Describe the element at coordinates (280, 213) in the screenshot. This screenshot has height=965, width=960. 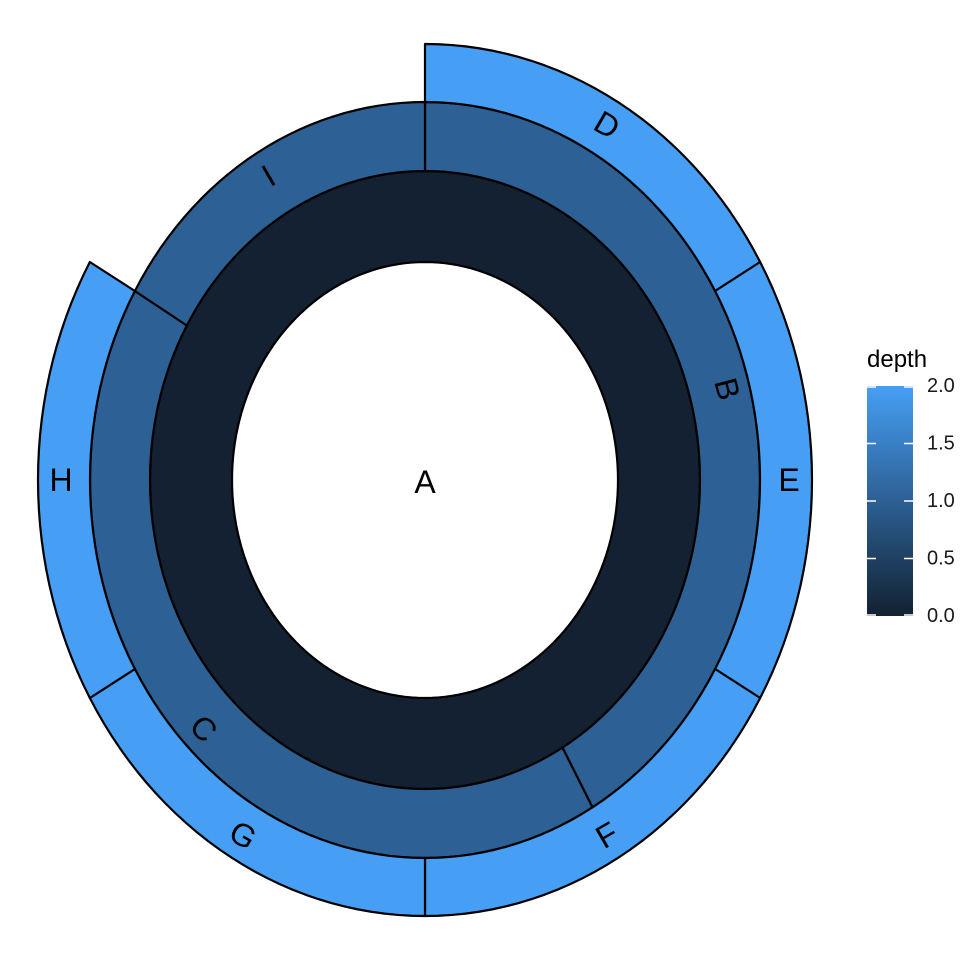
I see `sunburst-segment-i` at that location.